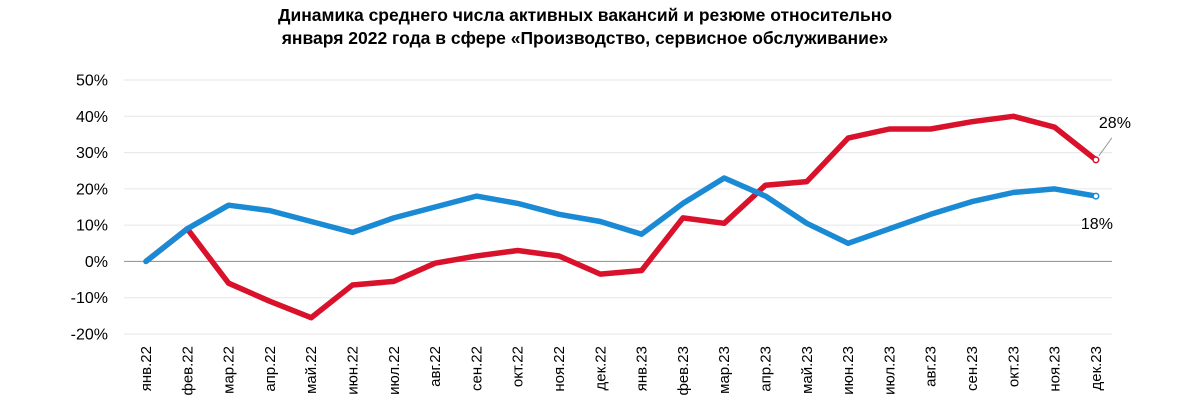 The width and height of the screenshot is (1200, 411). I want to click on data-label-blue-end: 18%, so click(1097, 224).